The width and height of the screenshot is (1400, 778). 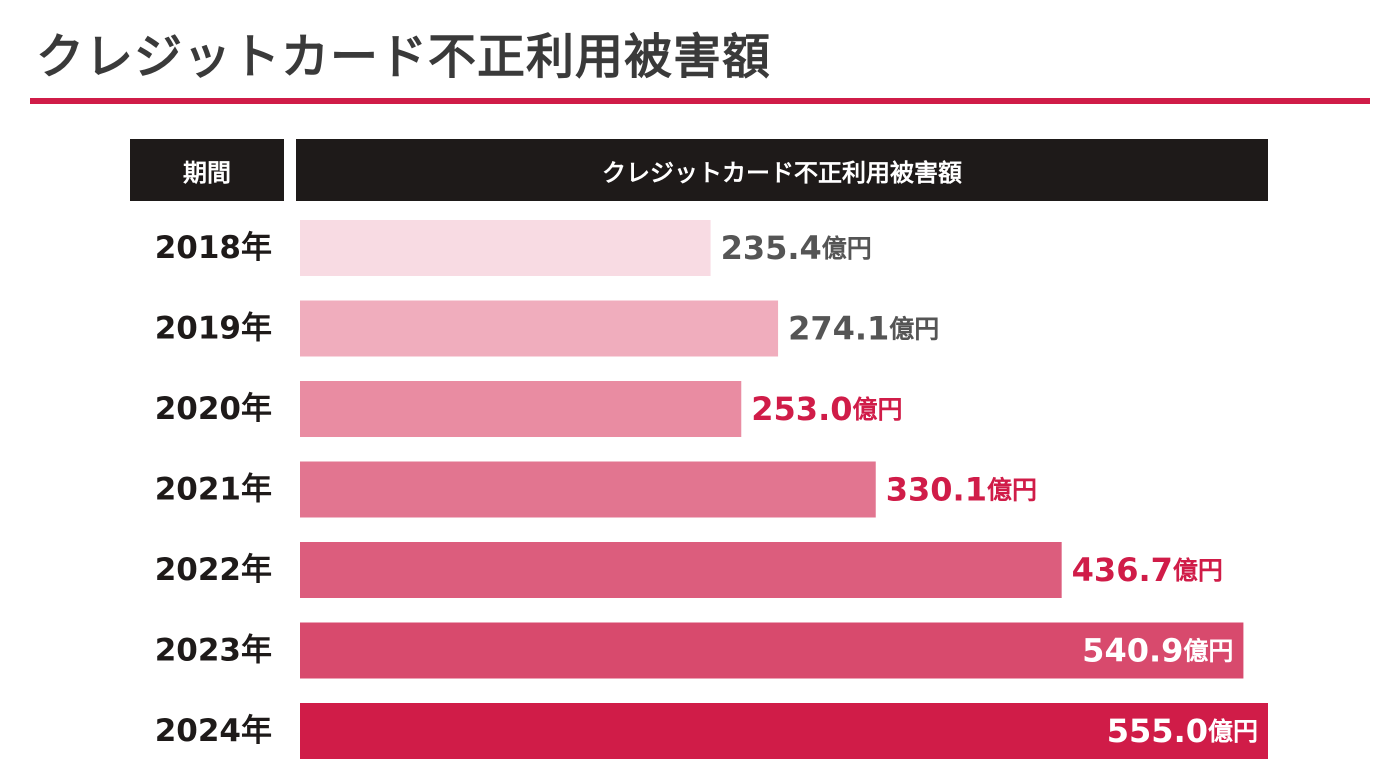 What do you see at coordinates (213, 248) in the screenshot?
I see `year-label: 2018年` at bounding box center [213, 248].